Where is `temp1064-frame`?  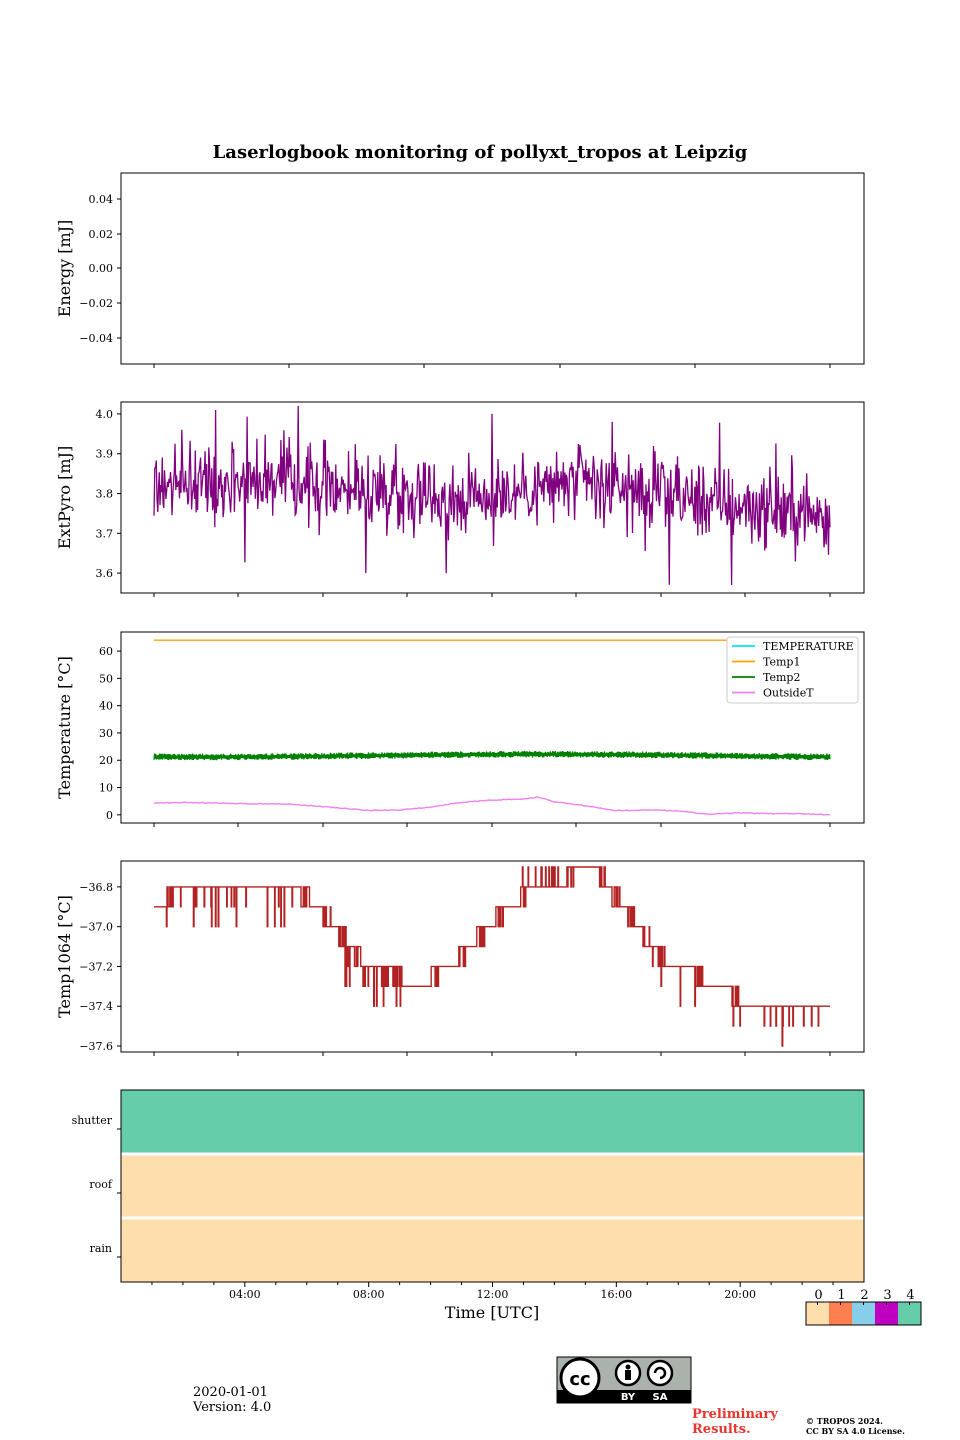
temp1064-frame is located at coordinates (492, 956).